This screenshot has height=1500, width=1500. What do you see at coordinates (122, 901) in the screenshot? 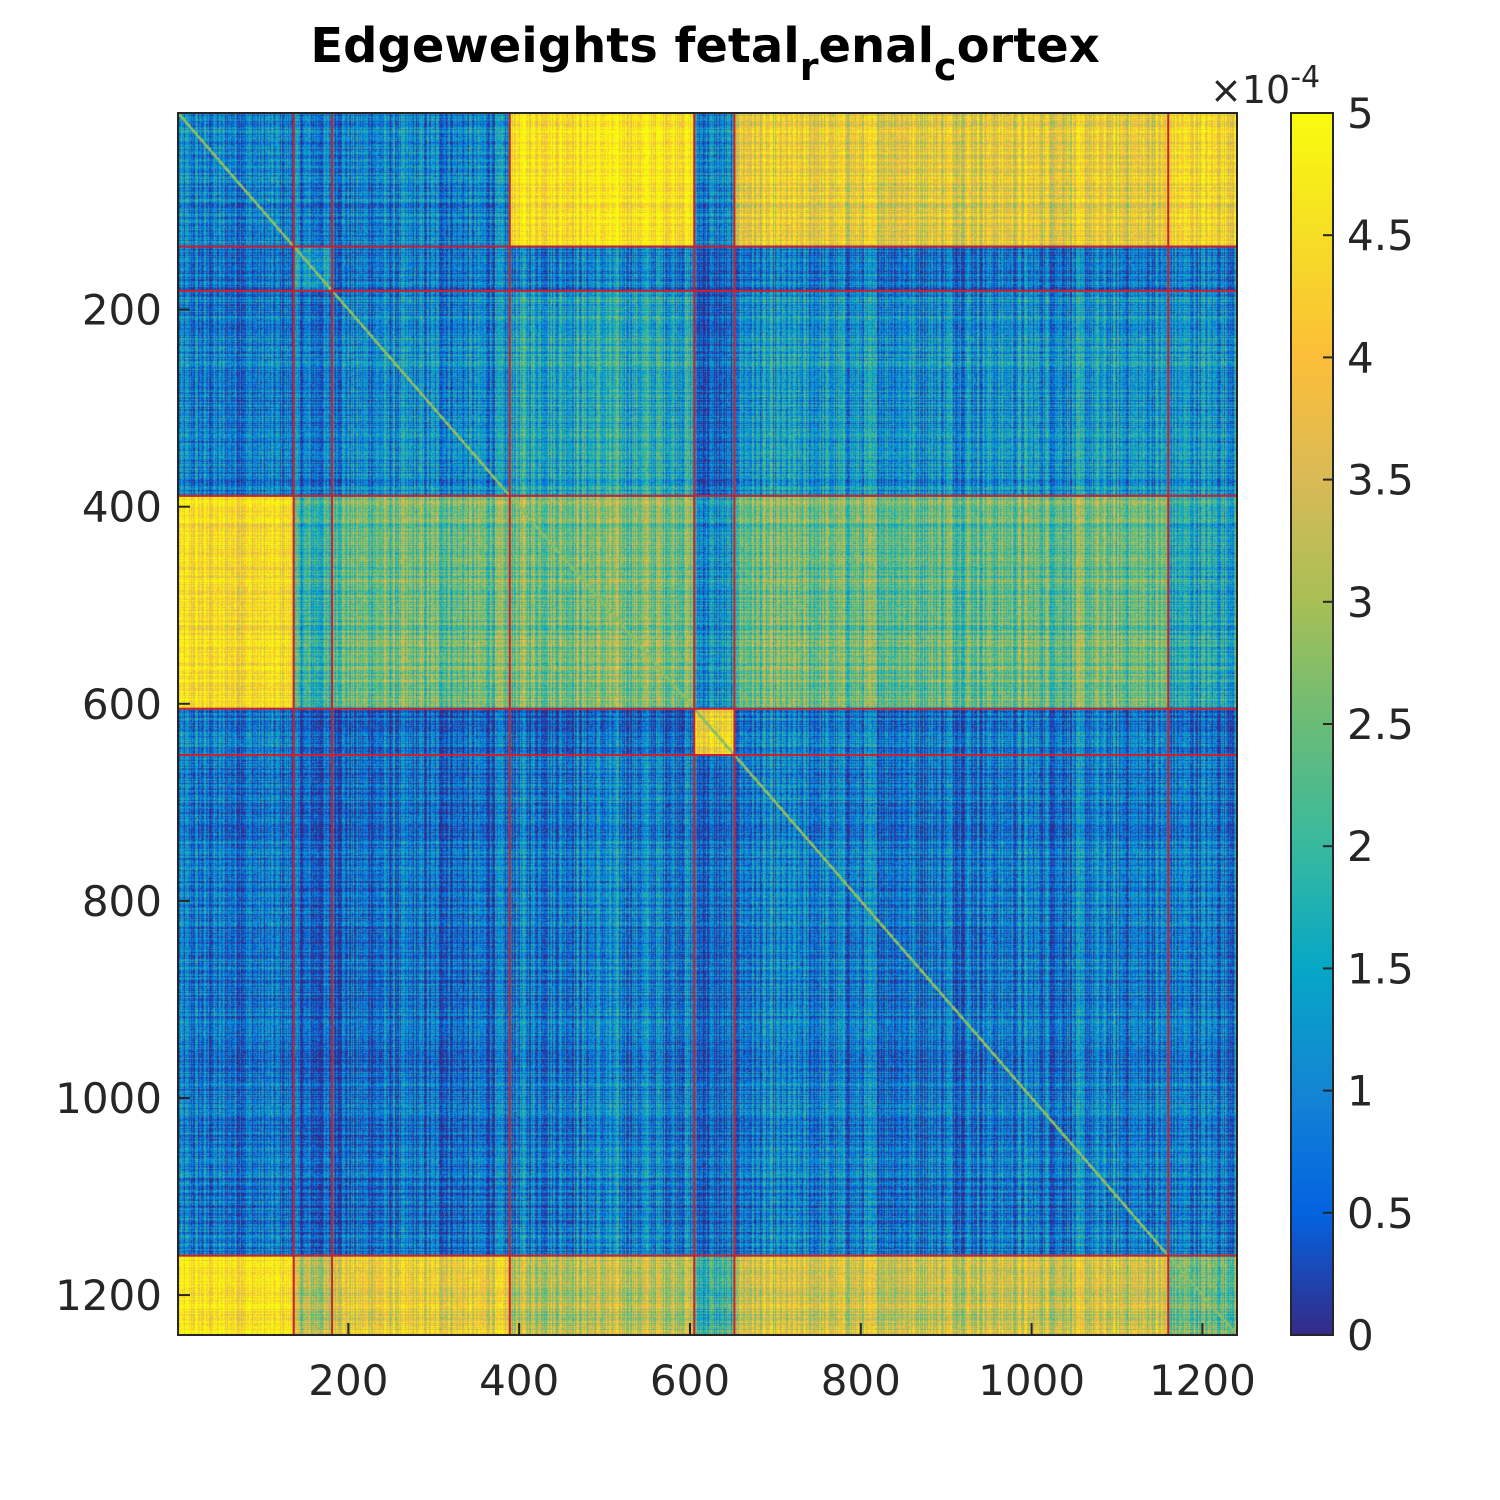
I see `y-tick-label: 800` at bounding box center [122, 901].